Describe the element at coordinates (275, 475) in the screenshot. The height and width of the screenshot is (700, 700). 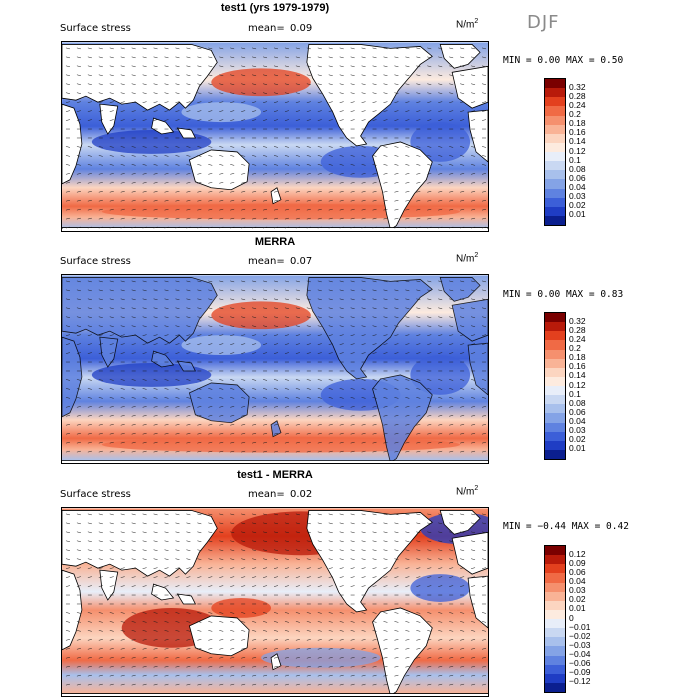
I see `panel-title: test1 - MERRA` at that location.